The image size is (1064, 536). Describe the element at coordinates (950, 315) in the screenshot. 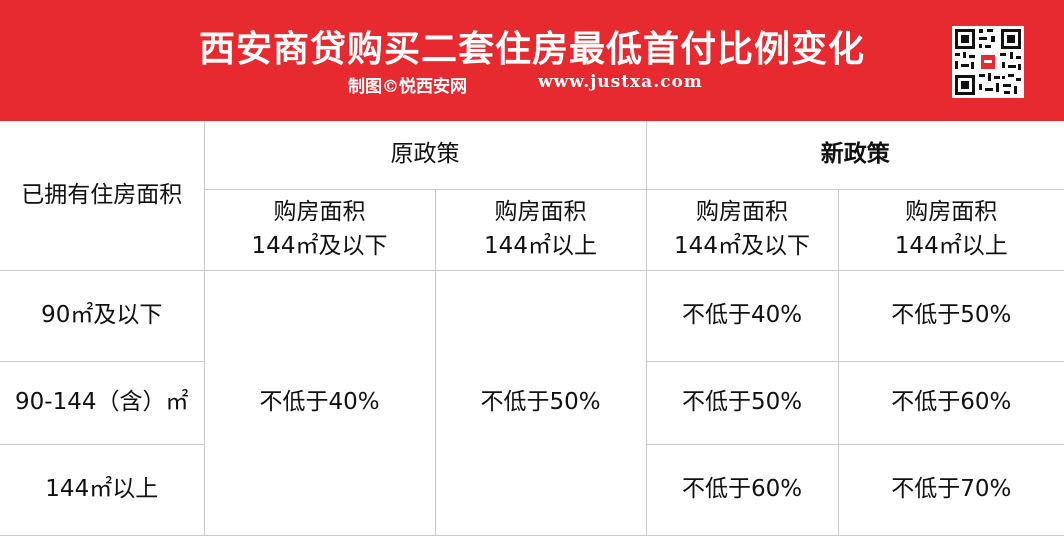

I see `new-large-value: 不低于50%` at that location.